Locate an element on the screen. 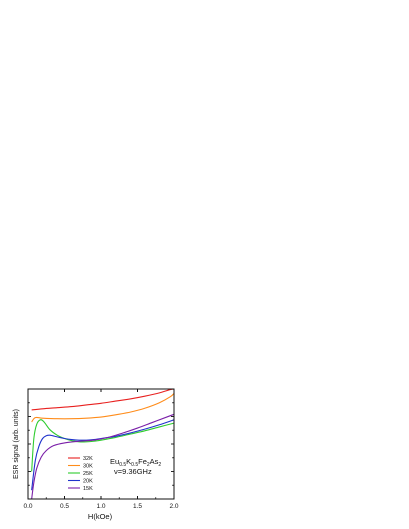 This screenshot has height=529, width=409. formula-fe: Fe is located at coordinates (142, 461).